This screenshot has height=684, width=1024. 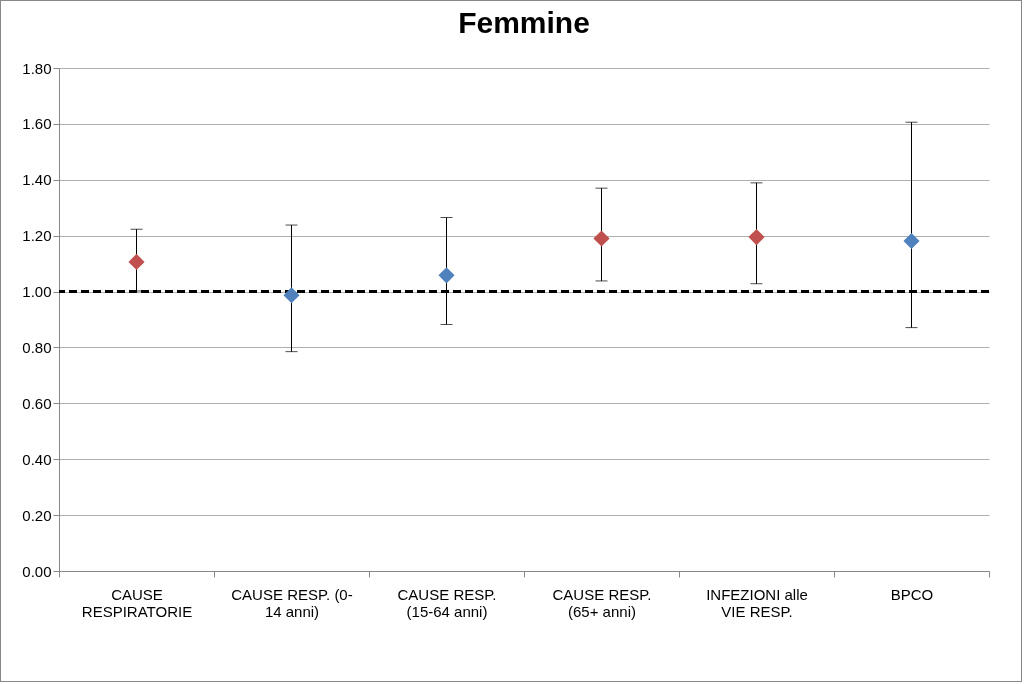 What do you see at coordinates (37, 347) in the screenshot?
I see `y-tick-label: 0.80` at bounding box center [37, 347].